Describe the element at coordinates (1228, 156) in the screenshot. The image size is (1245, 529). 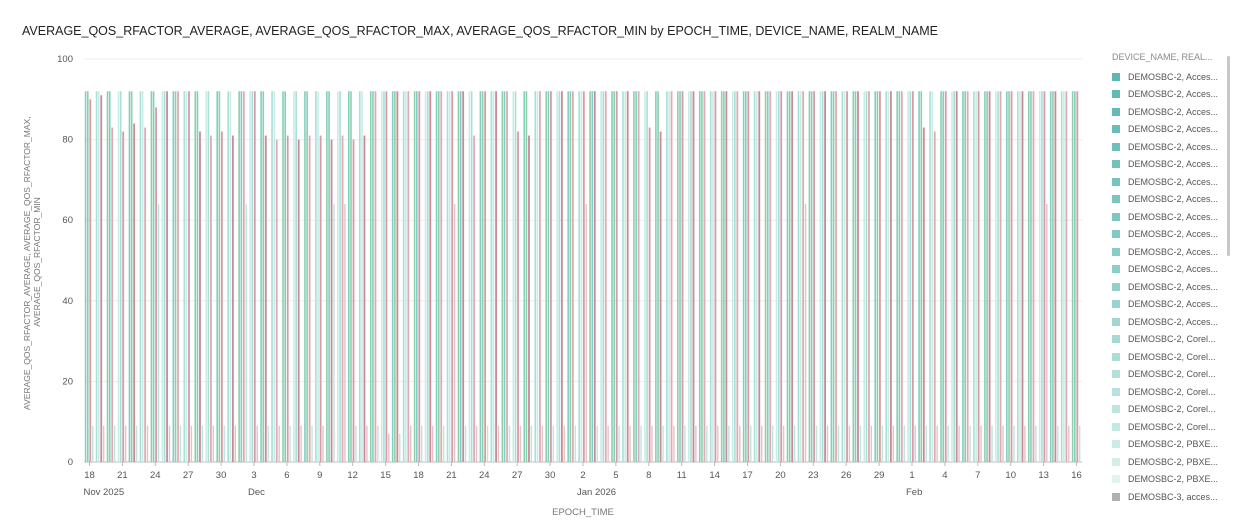
I see `legend-scrollbar` at that location.